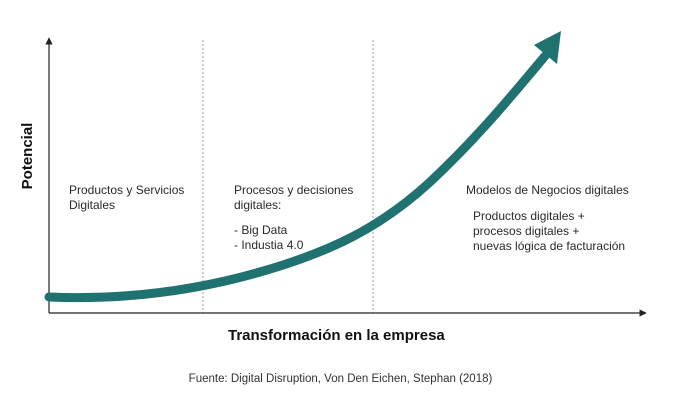  Describe the element at coordinates (258, 205) in the screenshot. I see `stage-2-title-line-2: digitales:` at that location.